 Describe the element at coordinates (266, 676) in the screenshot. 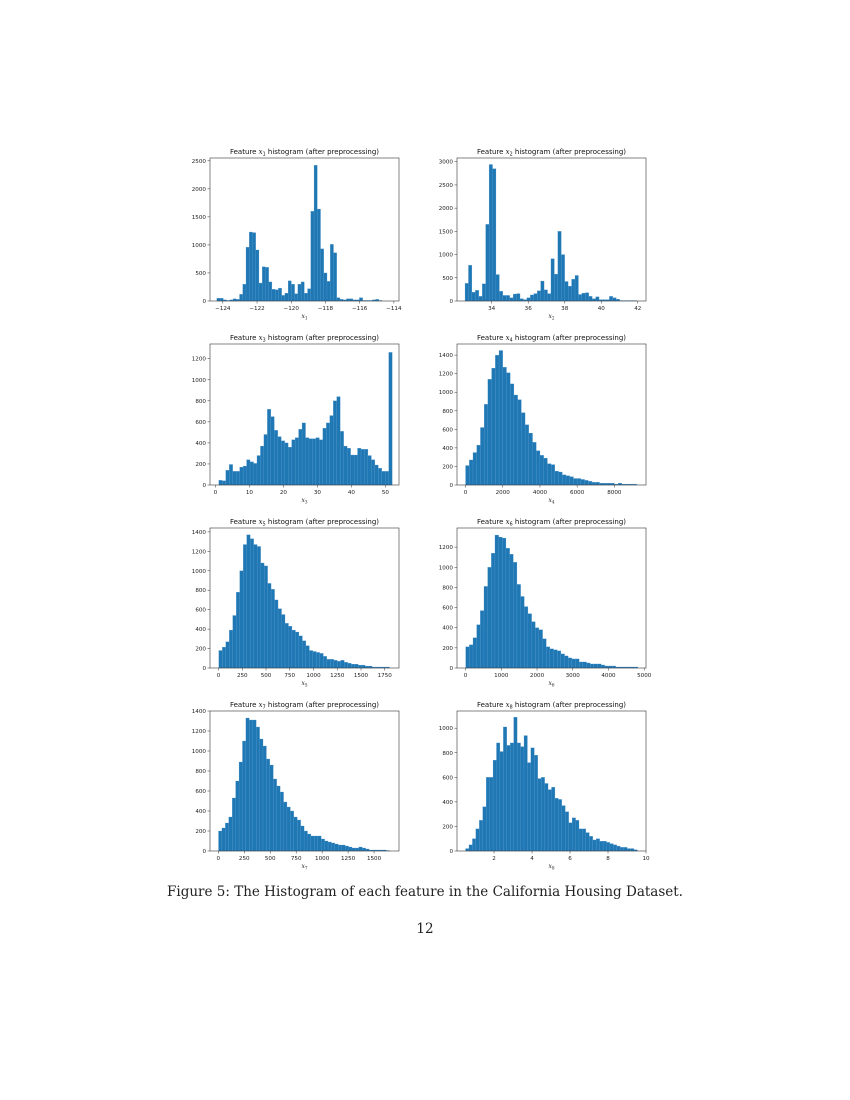

I see `x-tick-label: 500` at that location.